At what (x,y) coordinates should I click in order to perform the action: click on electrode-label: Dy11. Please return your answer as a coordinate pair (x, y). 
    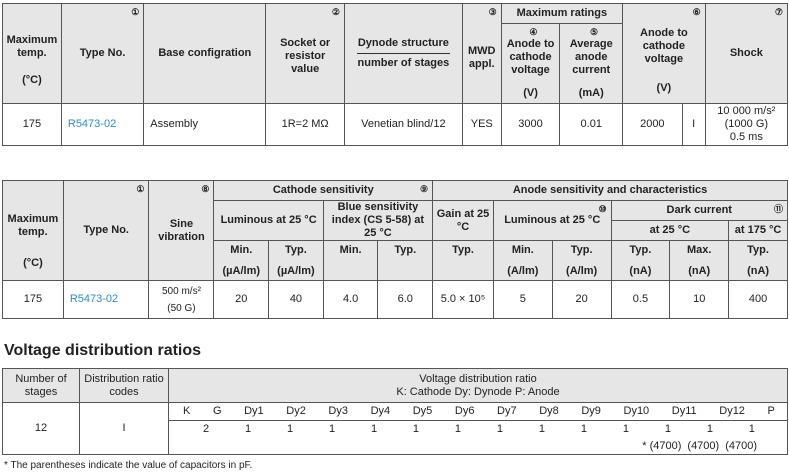
    Looking at the image, I should click on (684, 411).